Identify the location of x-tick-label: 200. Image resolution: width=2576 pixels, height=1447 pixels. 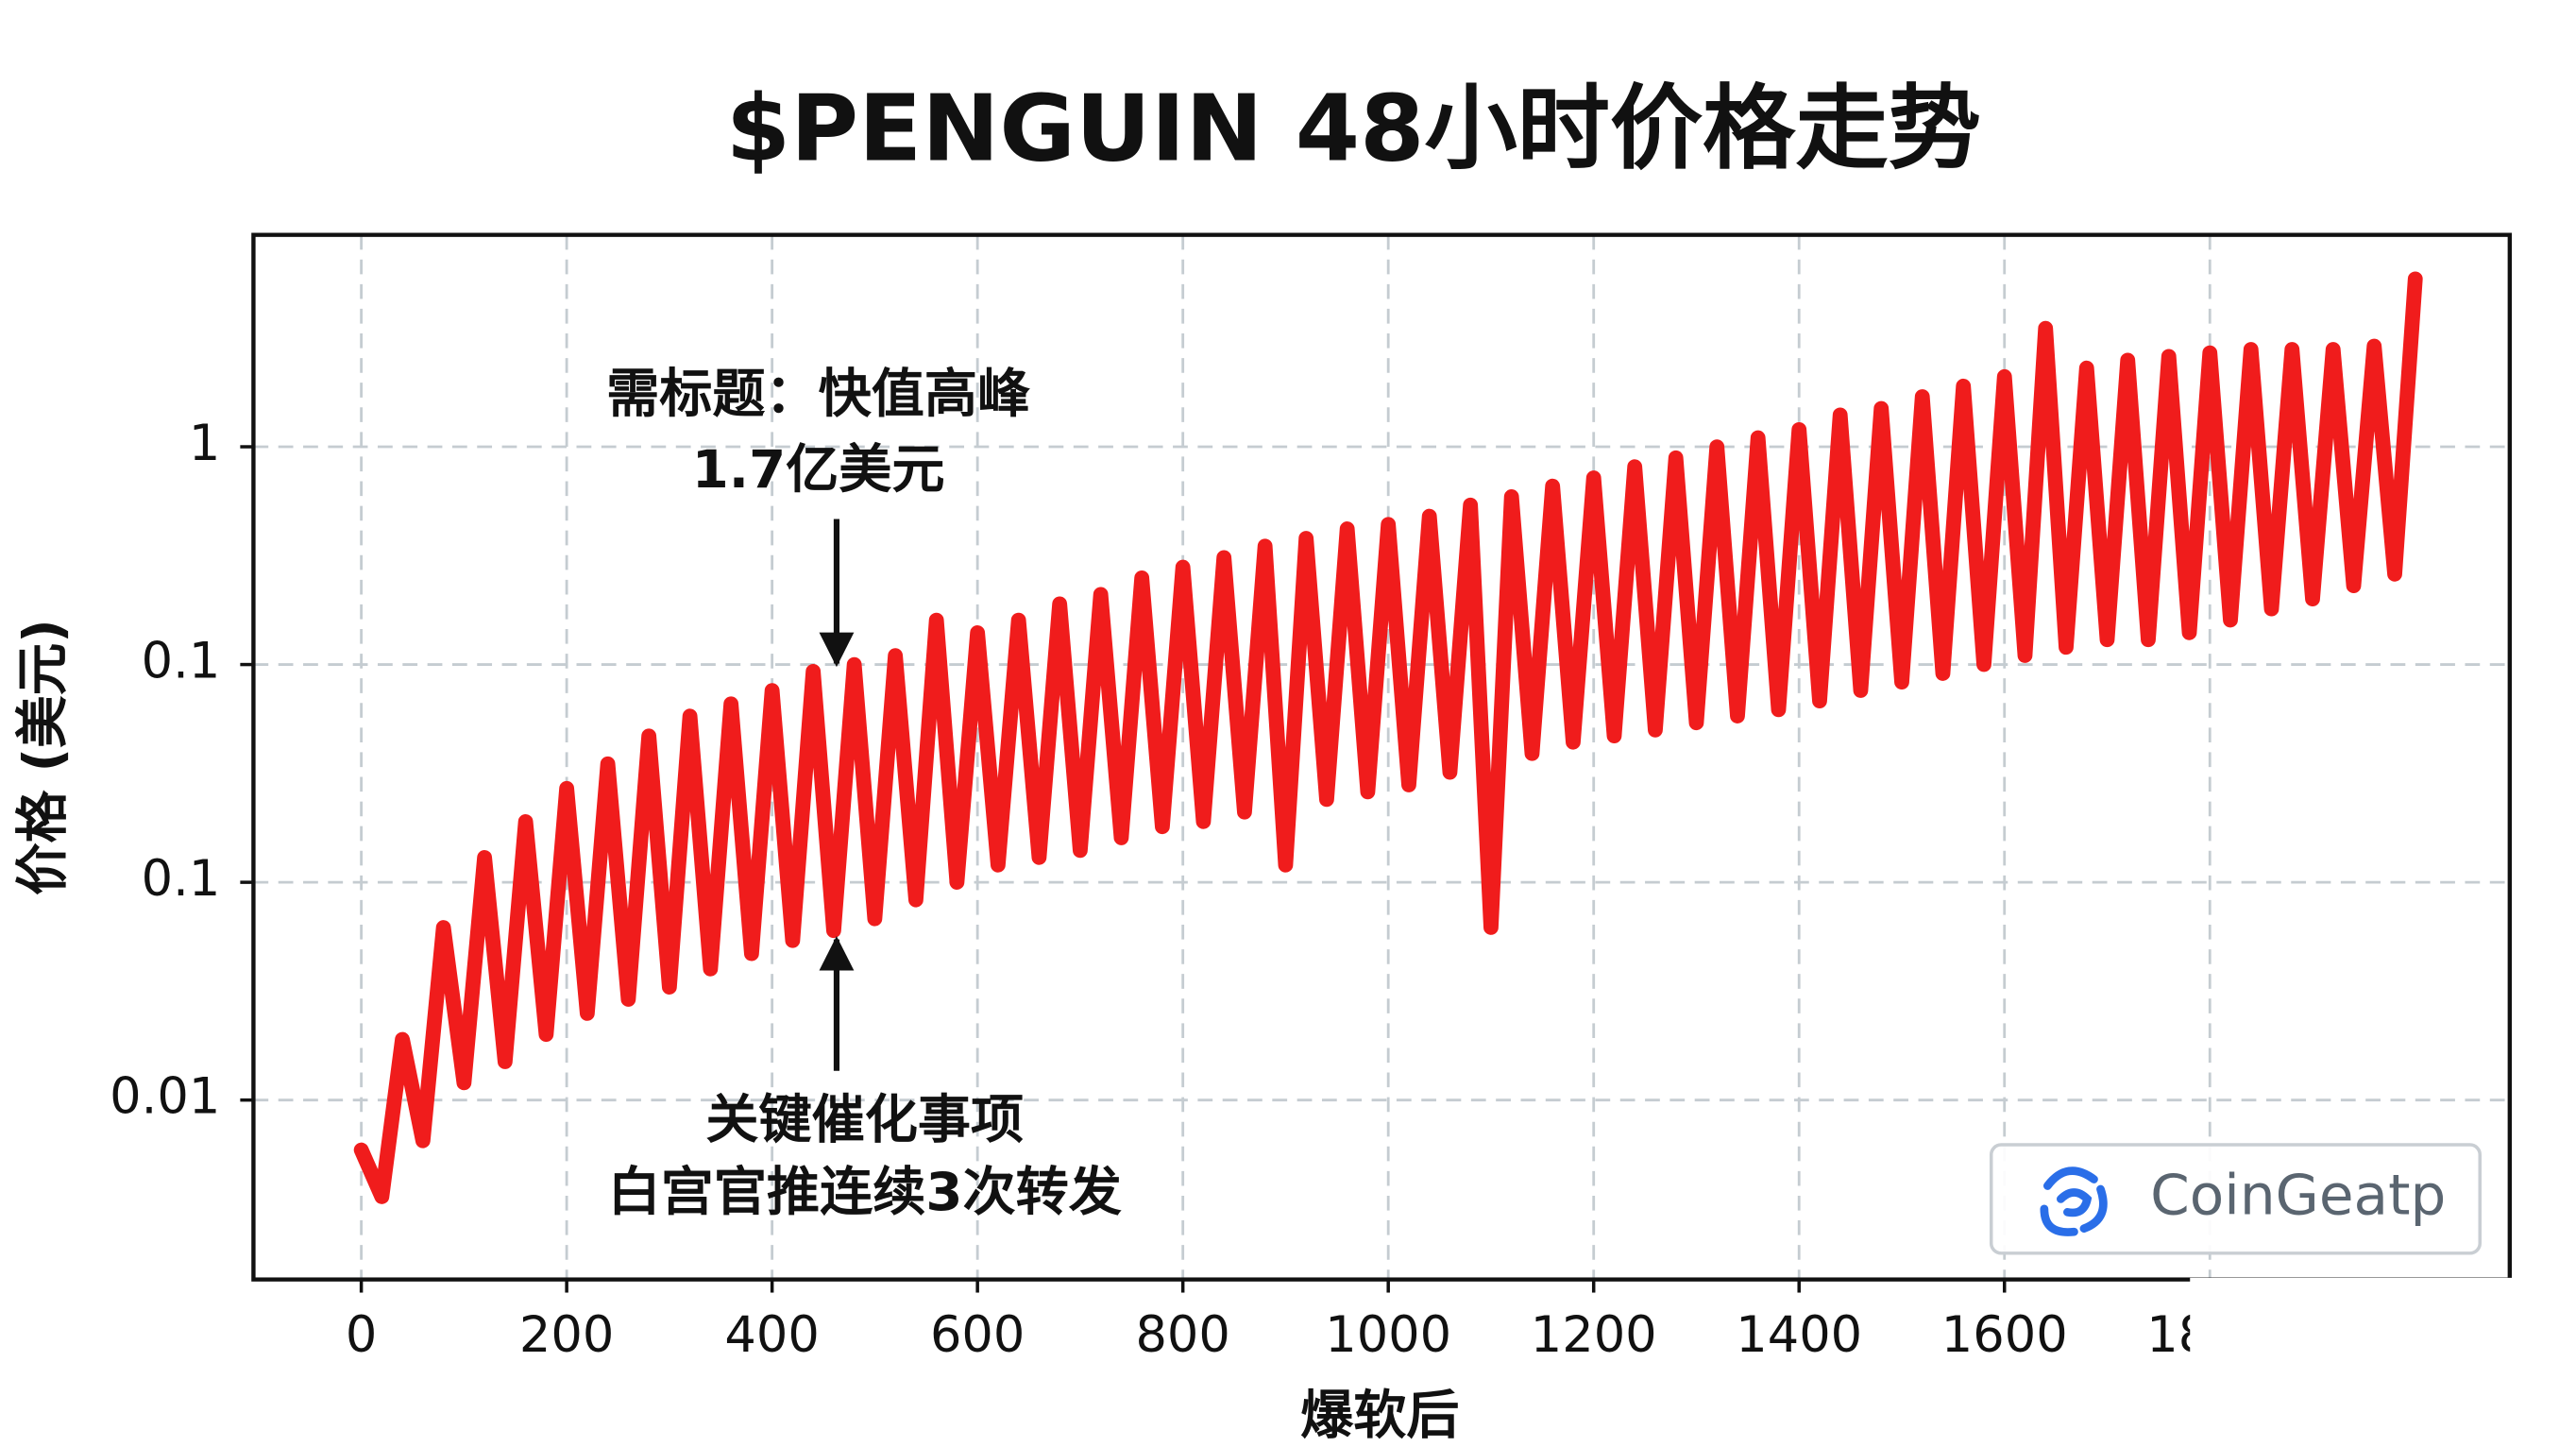
(566, 1335).